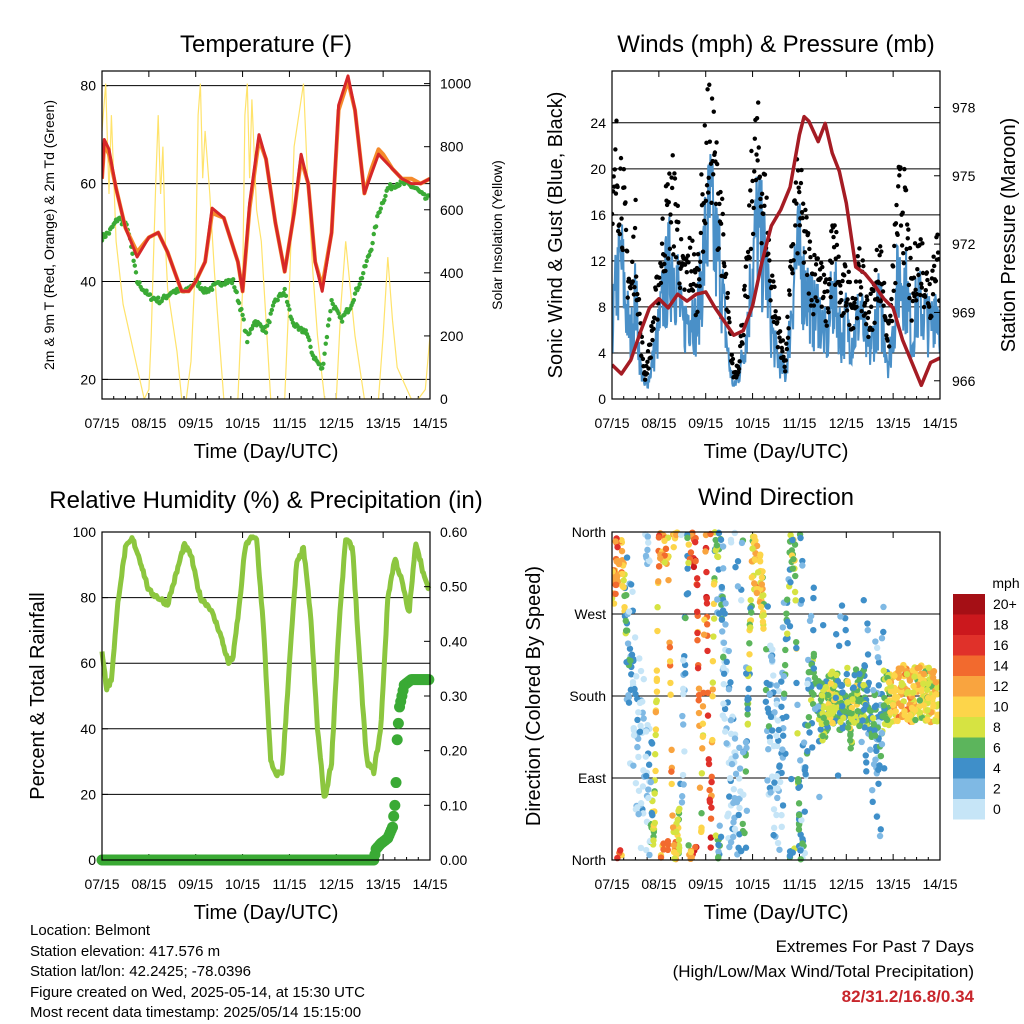 This screenshot has width=1024, height=1024. Describe the element at coordinates (589, 532) in the screenshot. I see `panel-3-ytick-label: North` at that location.